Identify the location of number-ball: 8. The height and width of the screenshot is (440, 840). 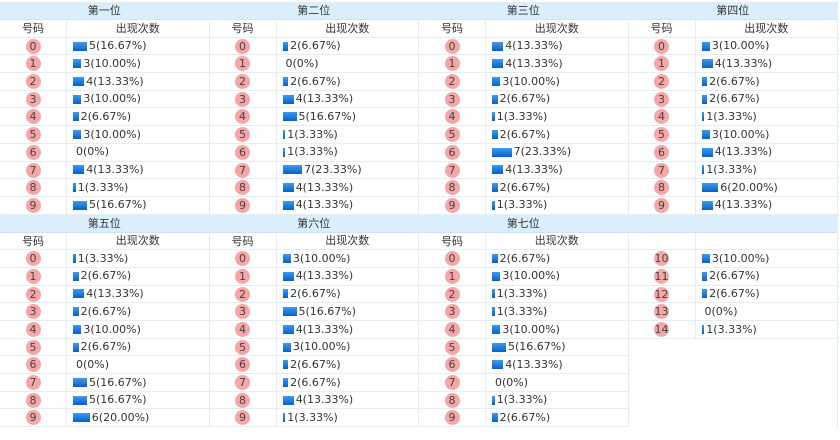
(242, 400).